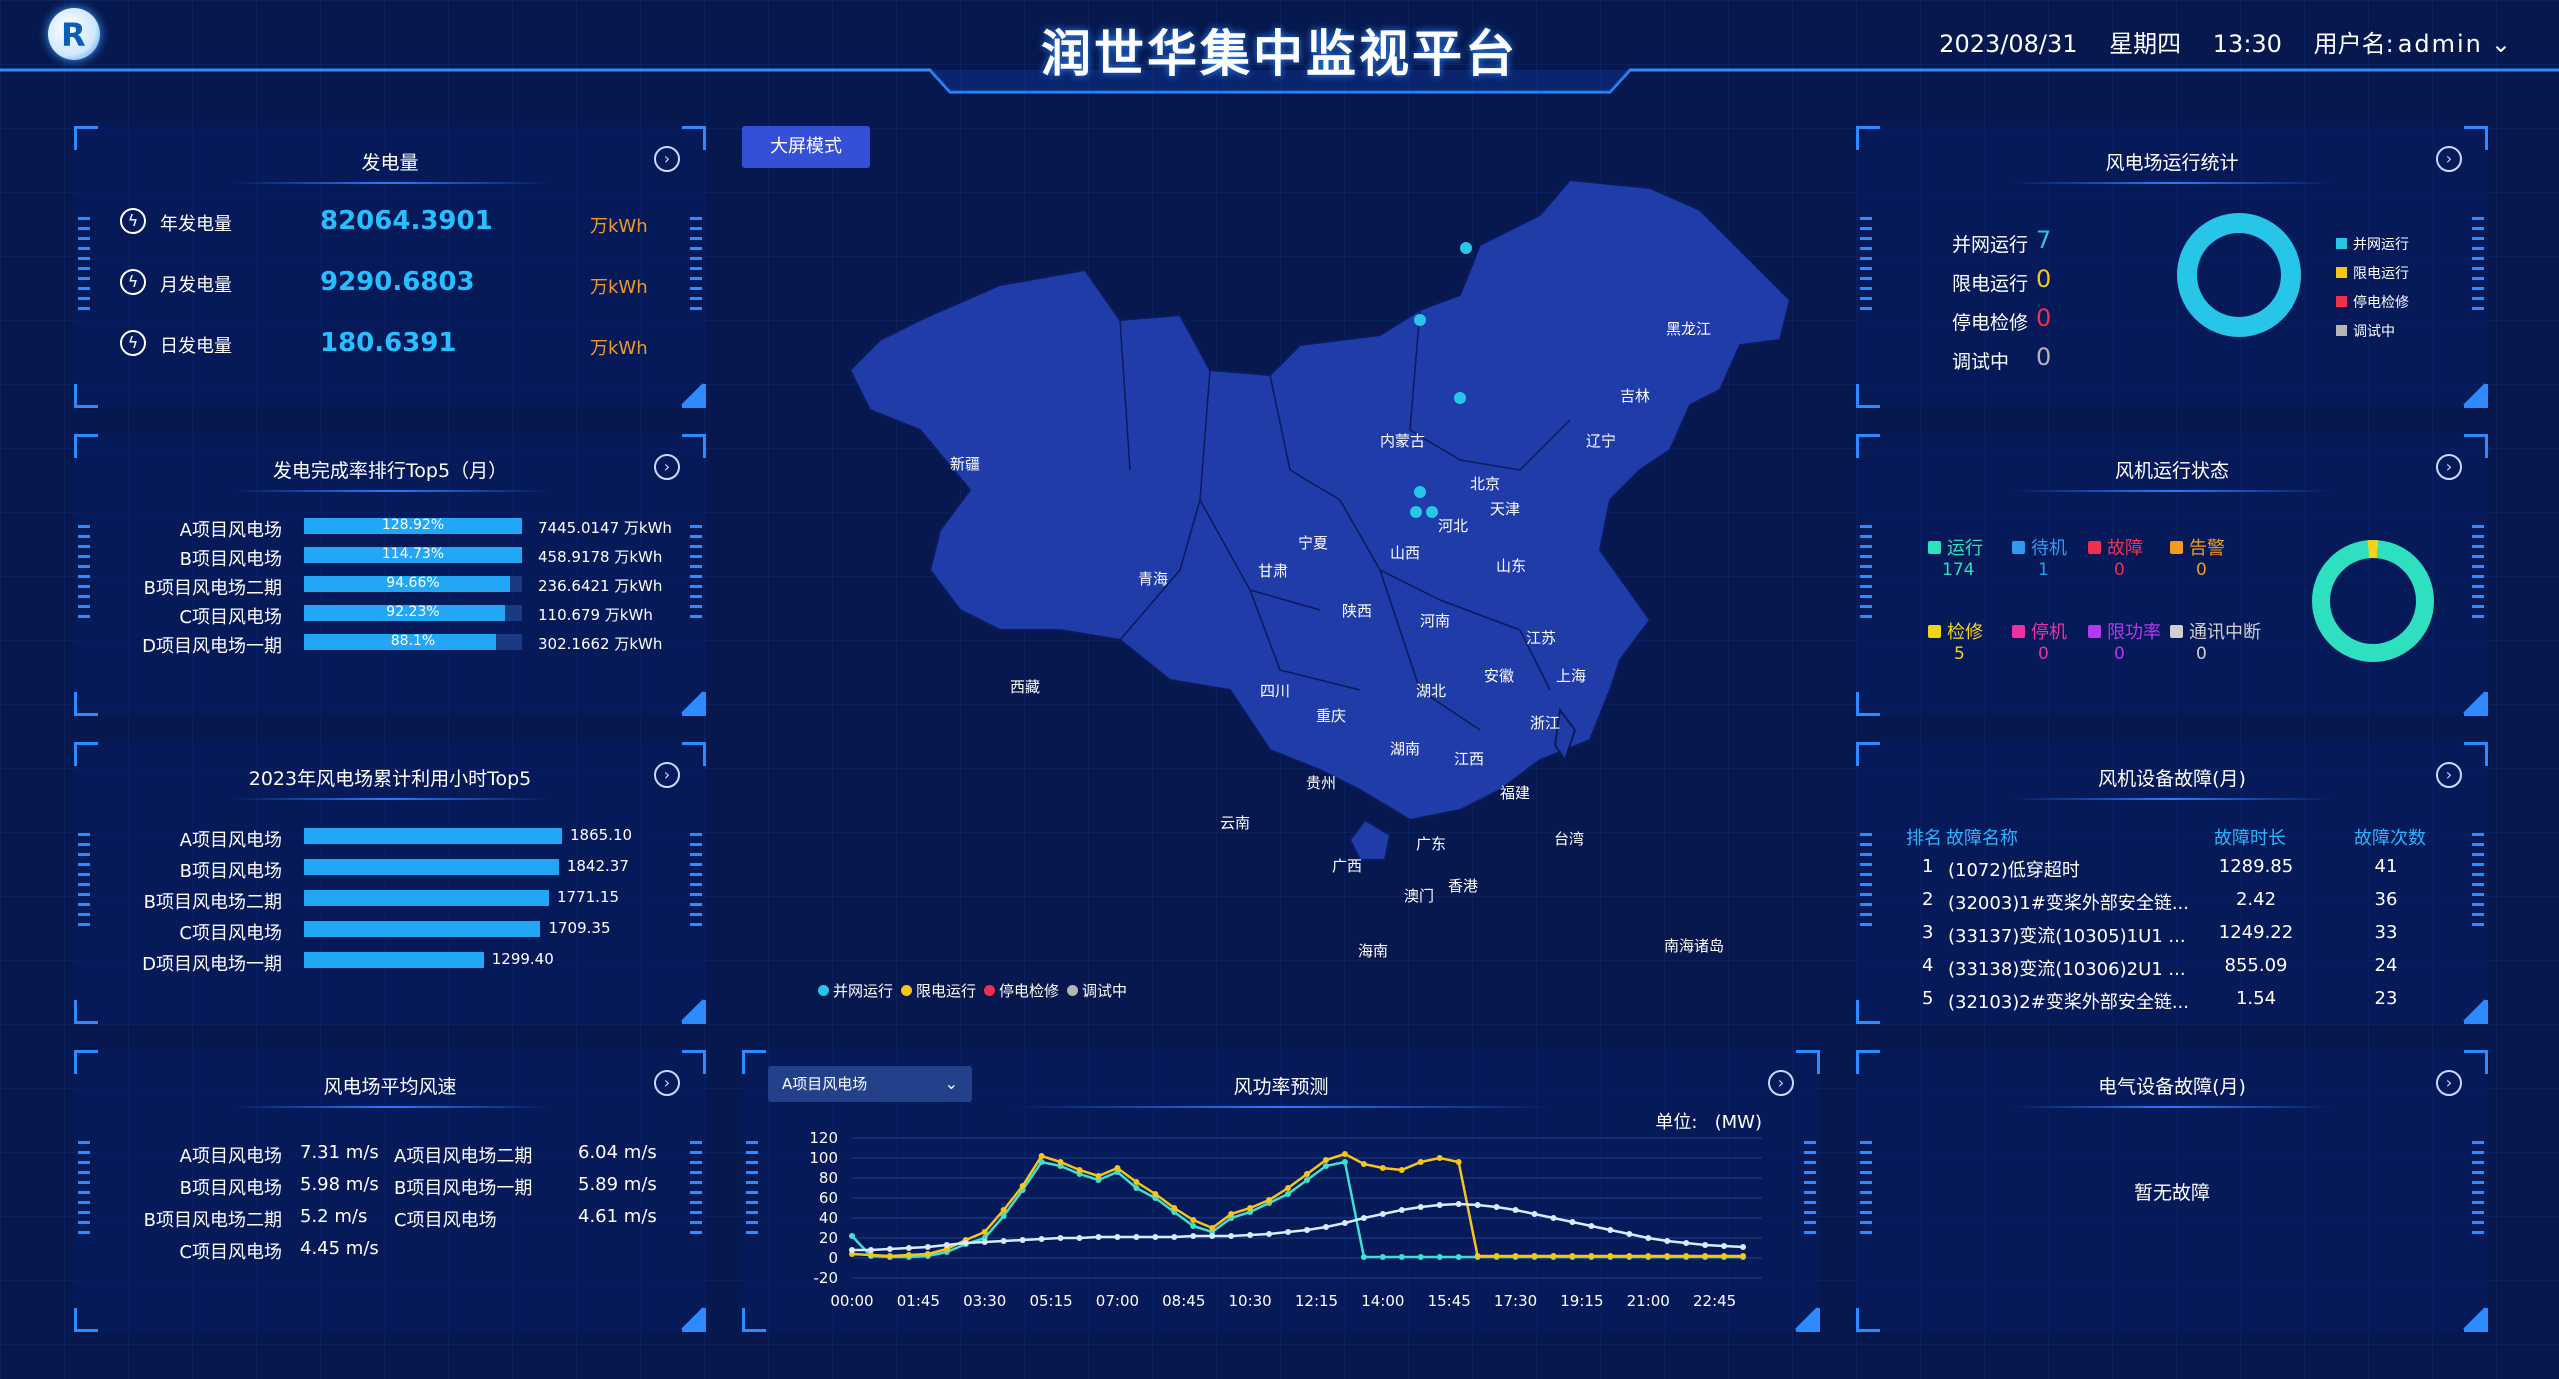 The width and height of the screenshot is (2559, 1379). I want to click on province-label: 台湾, so click(1569, 839).